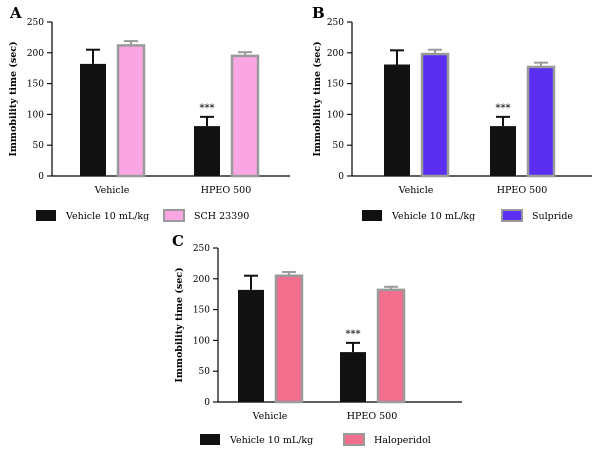 The height and width of the screenshot is (456, 600). I want to click on legend-label: SCH 23390, so click(221, 216).